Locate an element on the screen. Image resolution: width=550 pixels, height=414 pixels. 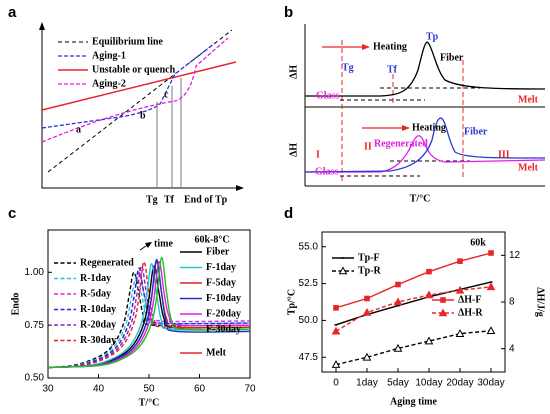
aging-2-line is located at coordinates (135, 90).